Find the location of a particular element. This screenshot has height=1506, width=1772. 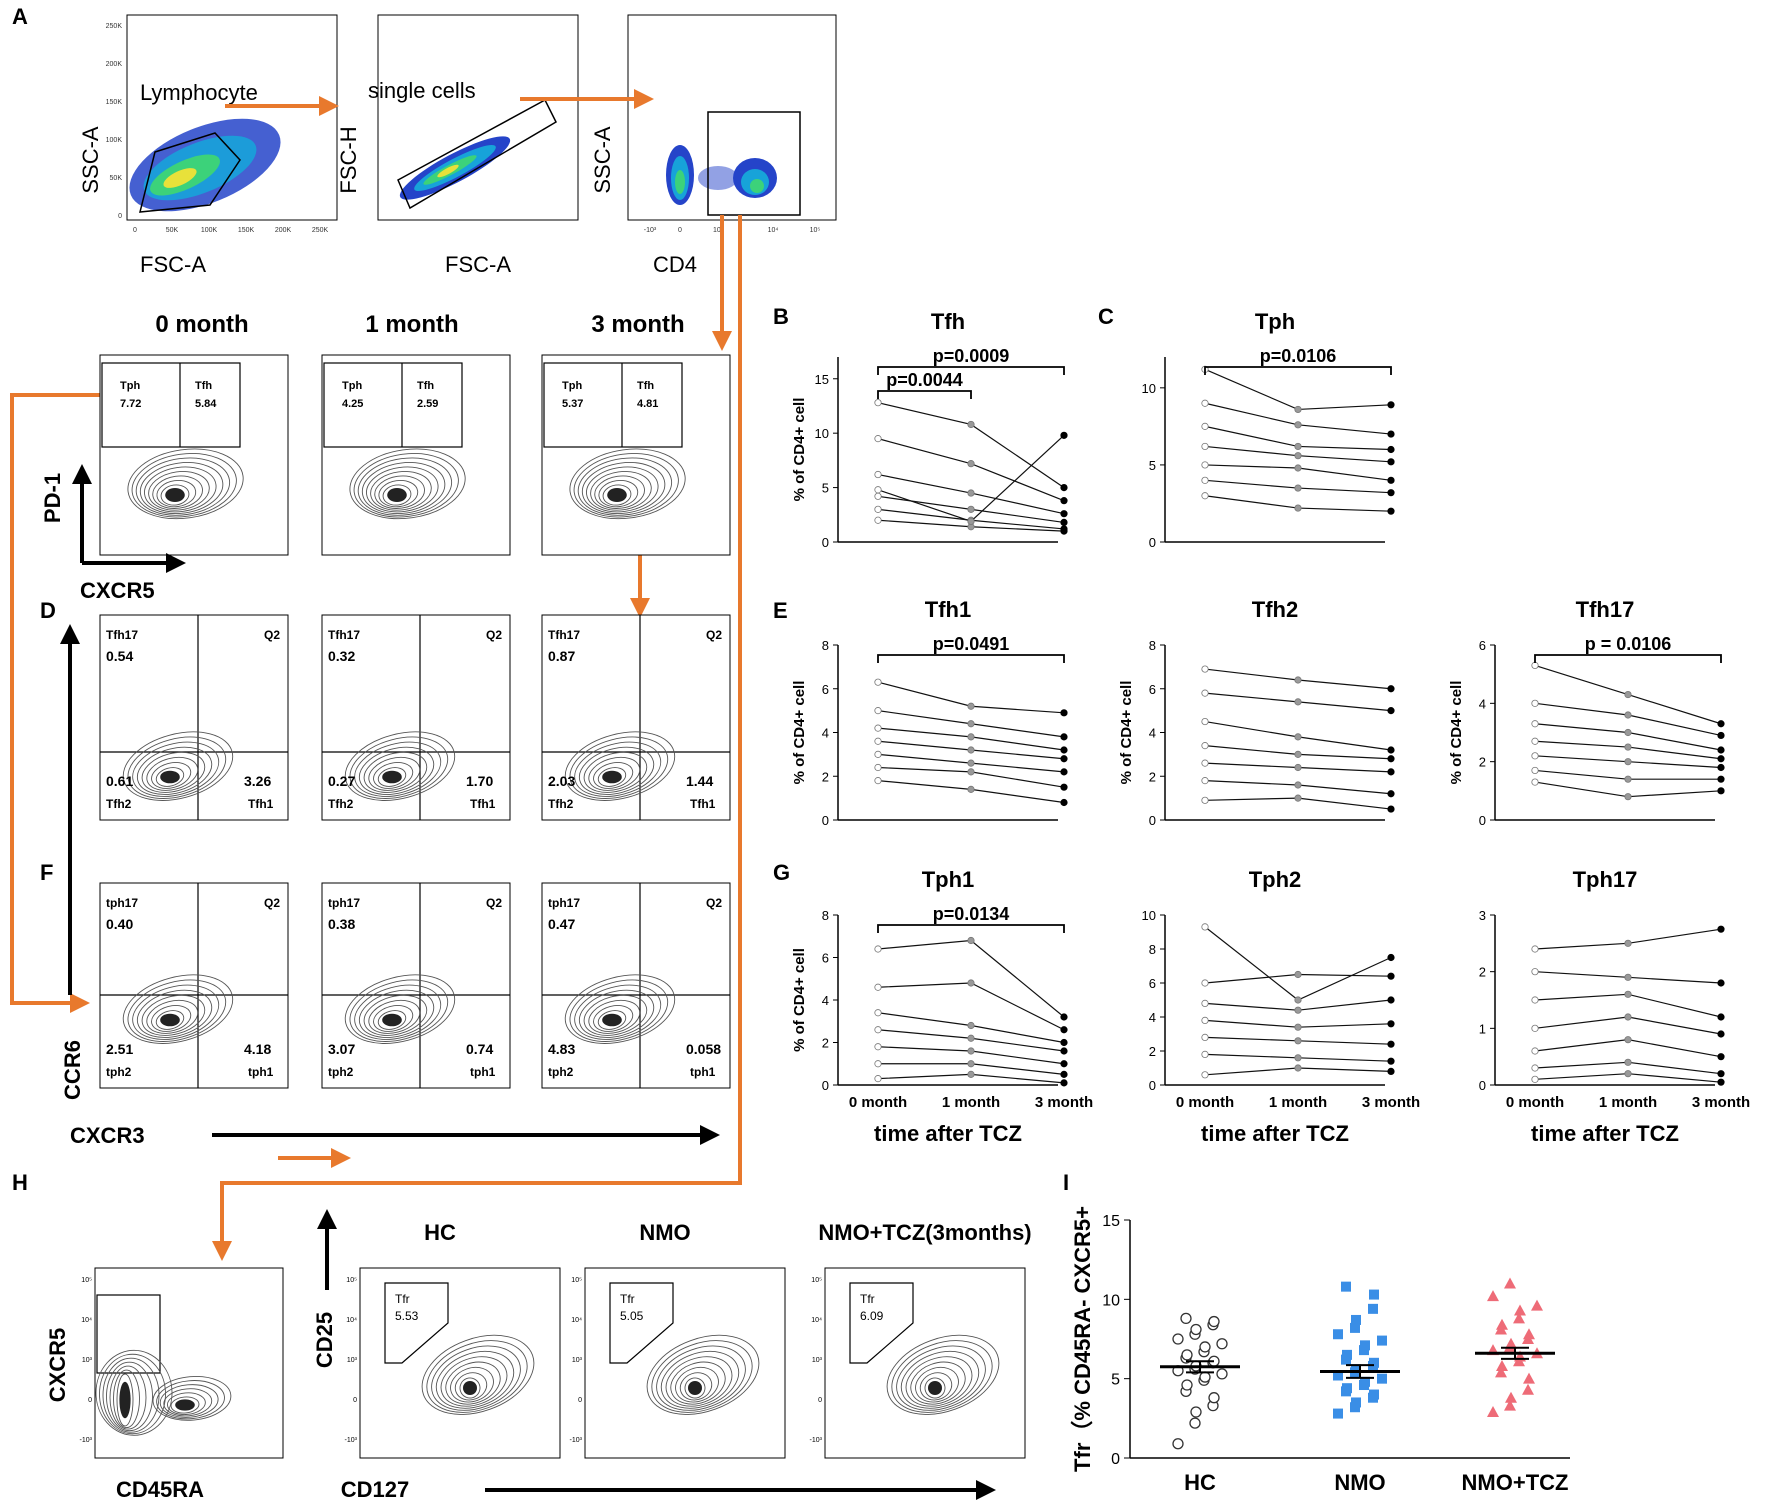

chart-e2: 0 2 4 6 8 % of CD4+ cell Tfh2 is located at coordinates (1256, 712).